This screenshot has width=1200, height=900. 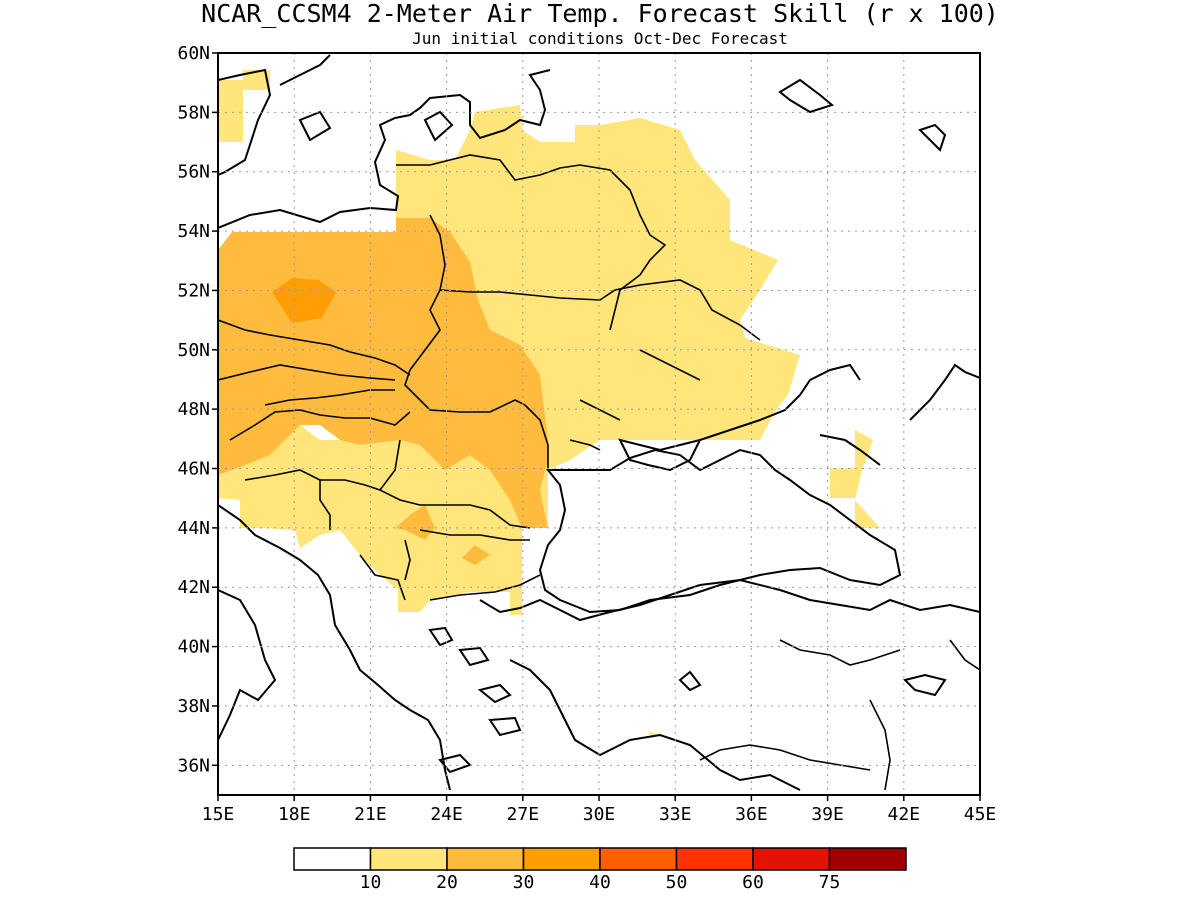 I want to click on y-tick-label: 36N, so click(x=193, y=765).